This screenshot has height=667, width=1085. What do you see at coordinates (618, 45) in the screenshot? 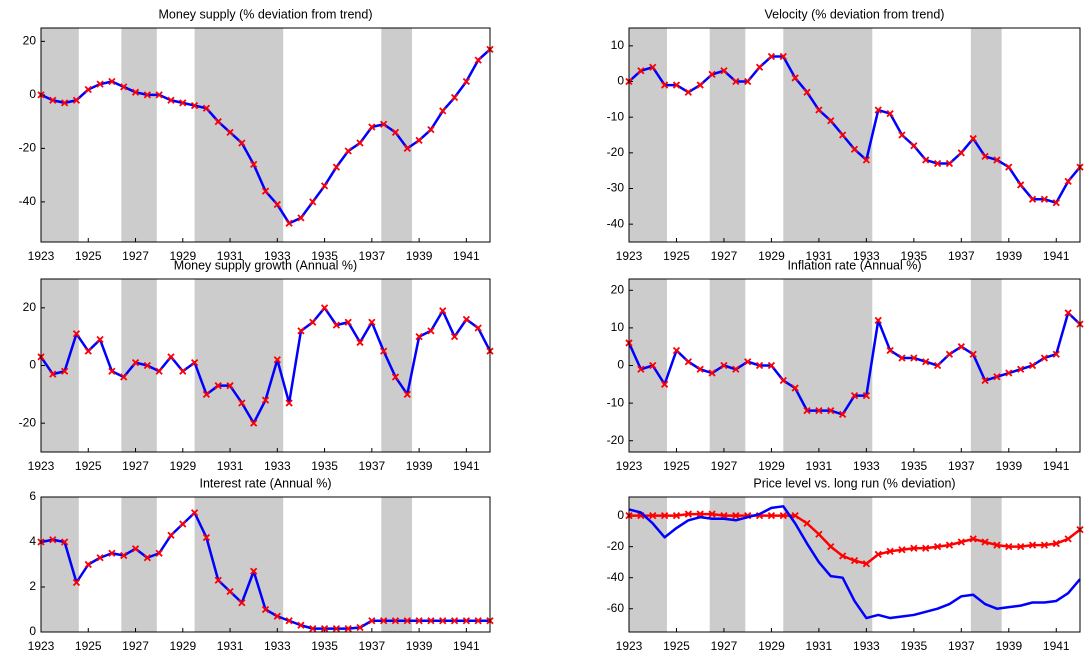
I see `y-tick-label: 10` at bounding box center [618, 45].